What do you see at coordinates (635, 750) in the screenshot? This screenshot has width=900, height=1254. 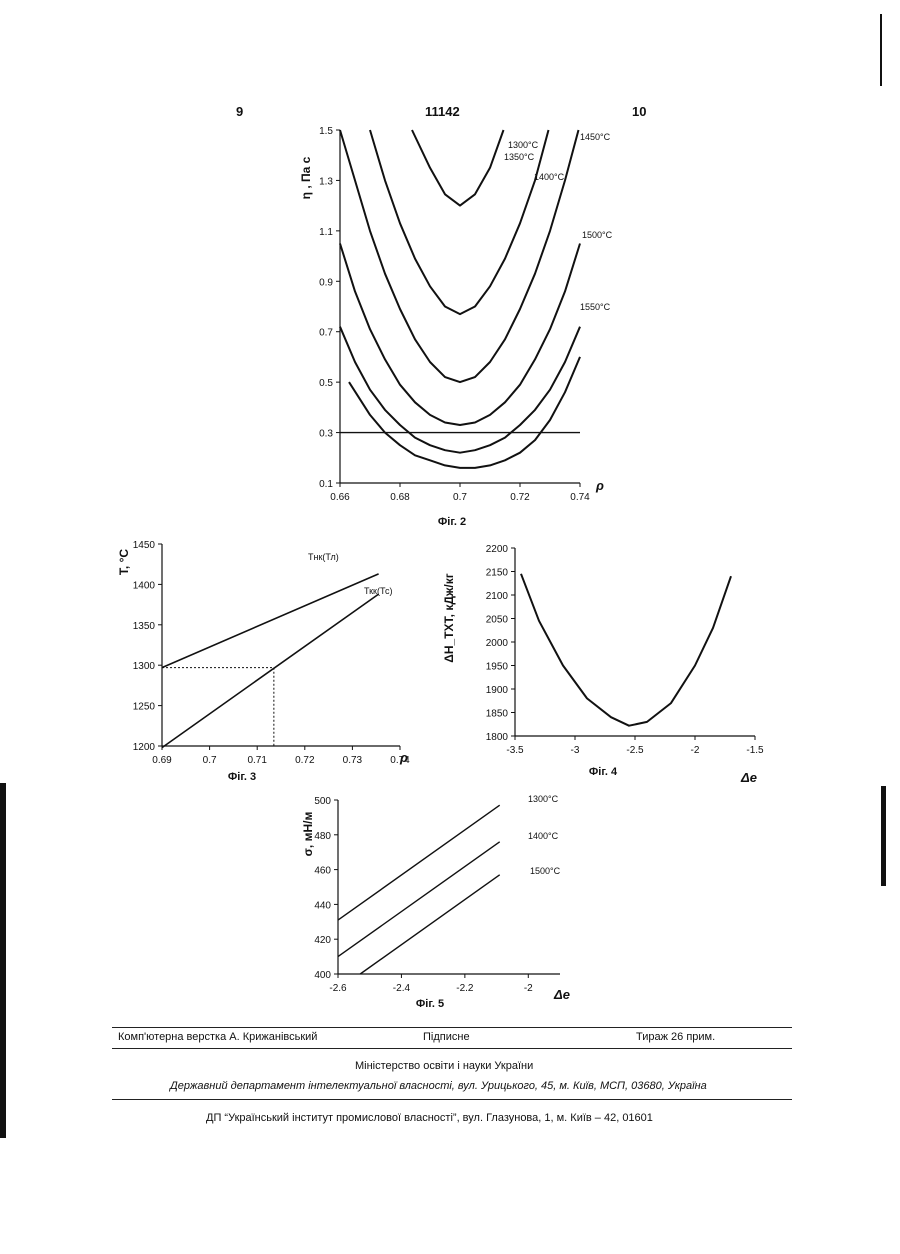 I see `x-tick-label: -2.5` at bounding box center [635, 750].